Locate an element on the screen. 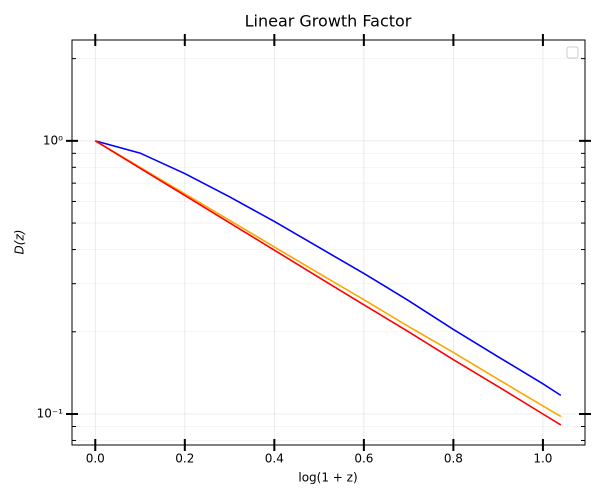  y-tick-label: 10⁰ is located at coordinates (53, 140).